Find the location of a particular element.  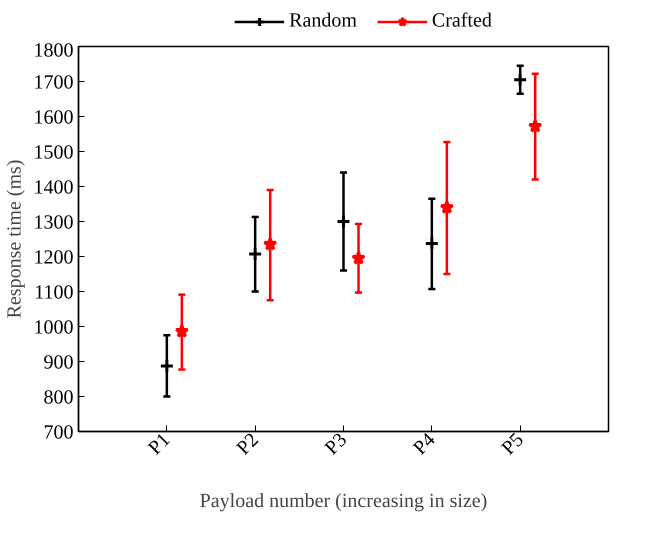

y-tick-label: 1300 is located at coordinates (54, 223).